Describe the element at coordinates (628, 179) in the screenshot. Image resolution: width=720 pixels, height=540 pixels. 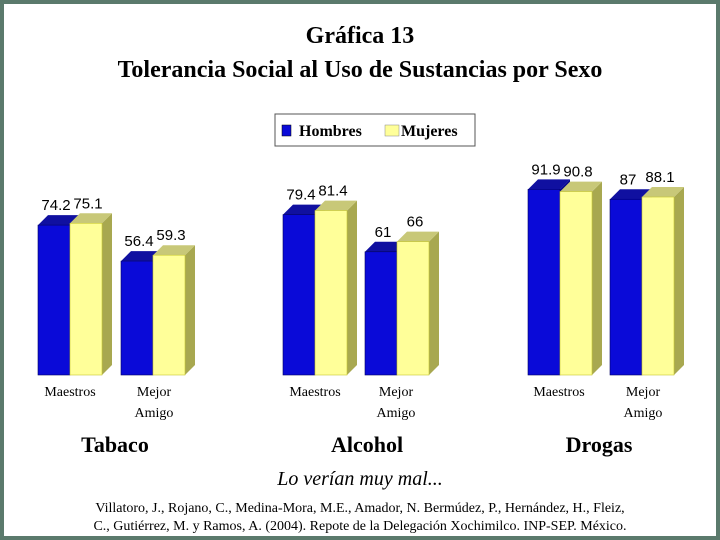
I see `value-label-hombres-5: 87` at that location.